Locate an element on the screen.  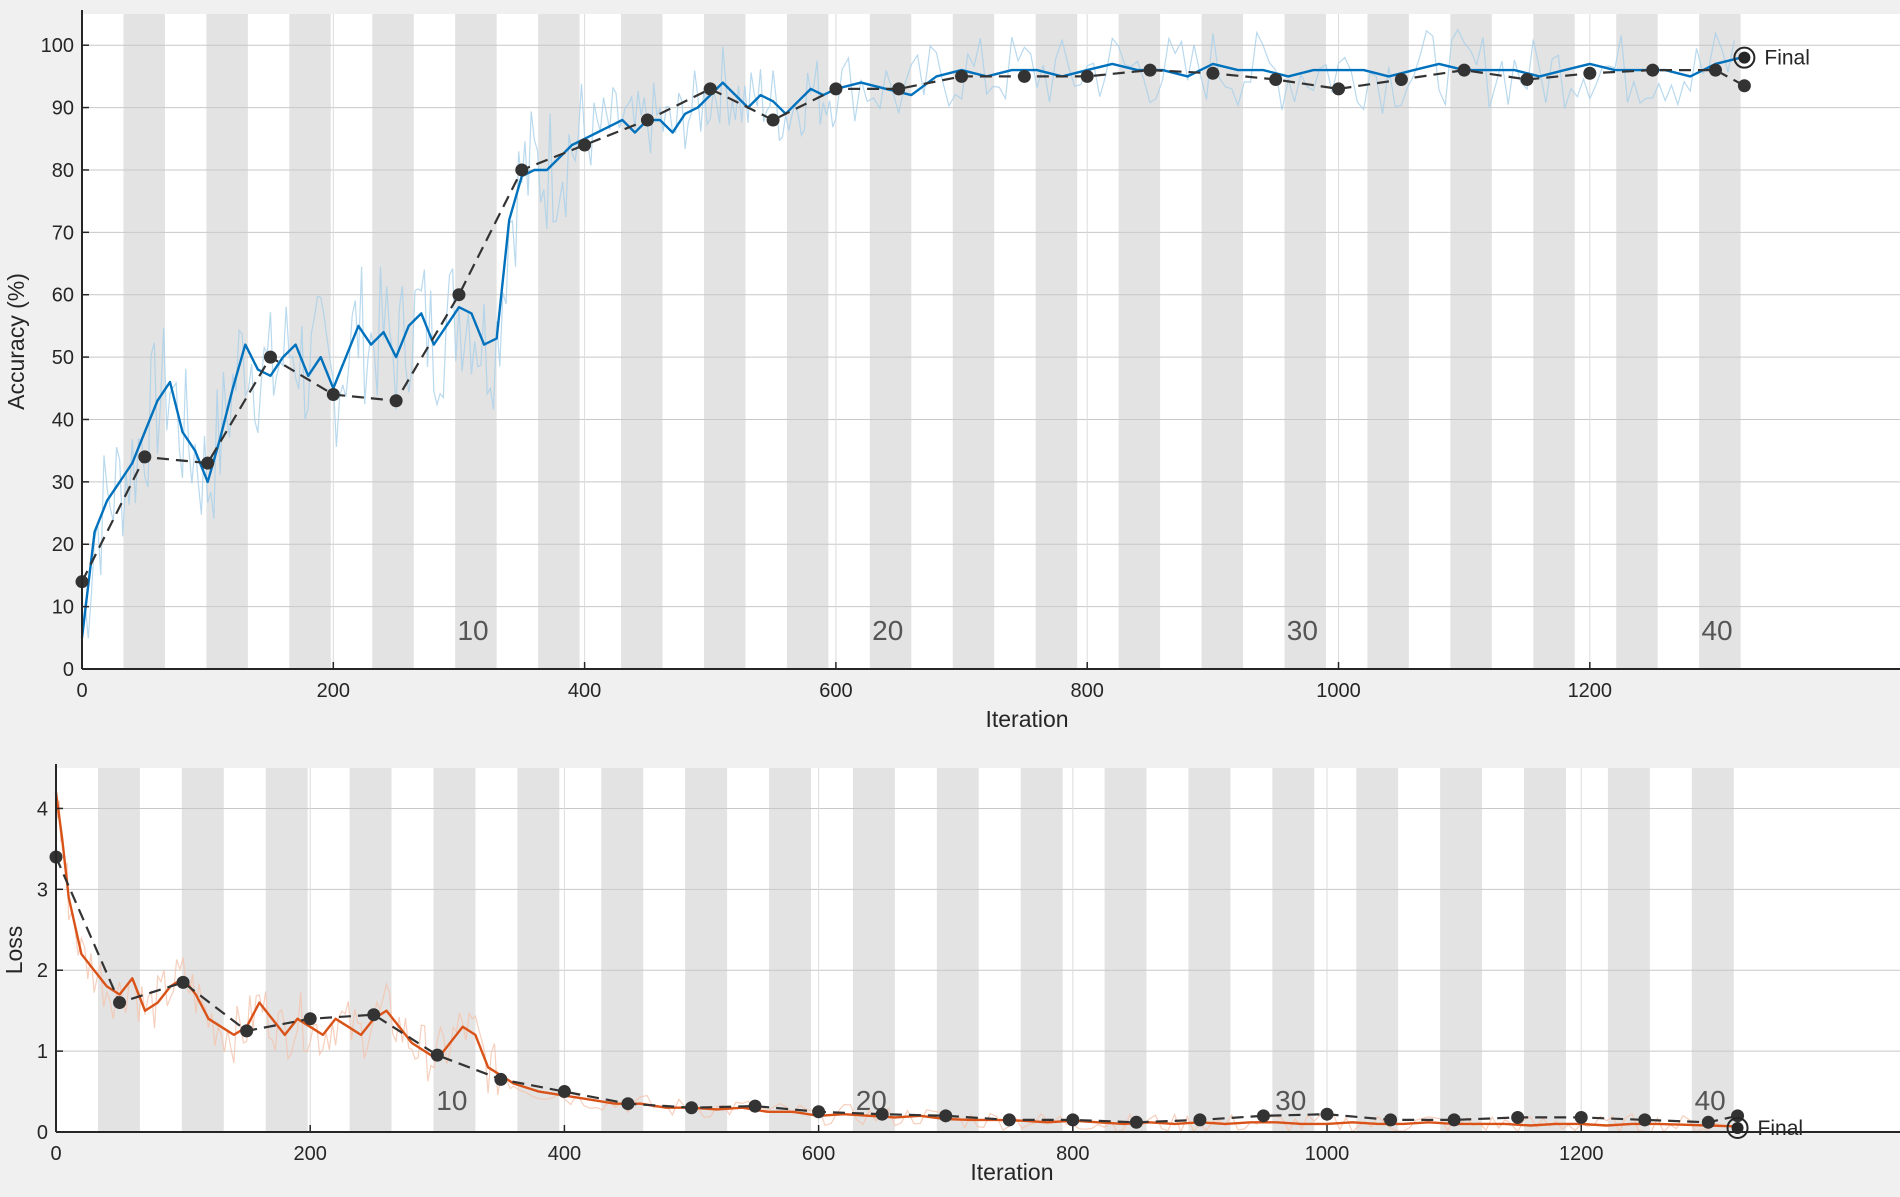
final-label: Final is located at coordinates (1787, 58).